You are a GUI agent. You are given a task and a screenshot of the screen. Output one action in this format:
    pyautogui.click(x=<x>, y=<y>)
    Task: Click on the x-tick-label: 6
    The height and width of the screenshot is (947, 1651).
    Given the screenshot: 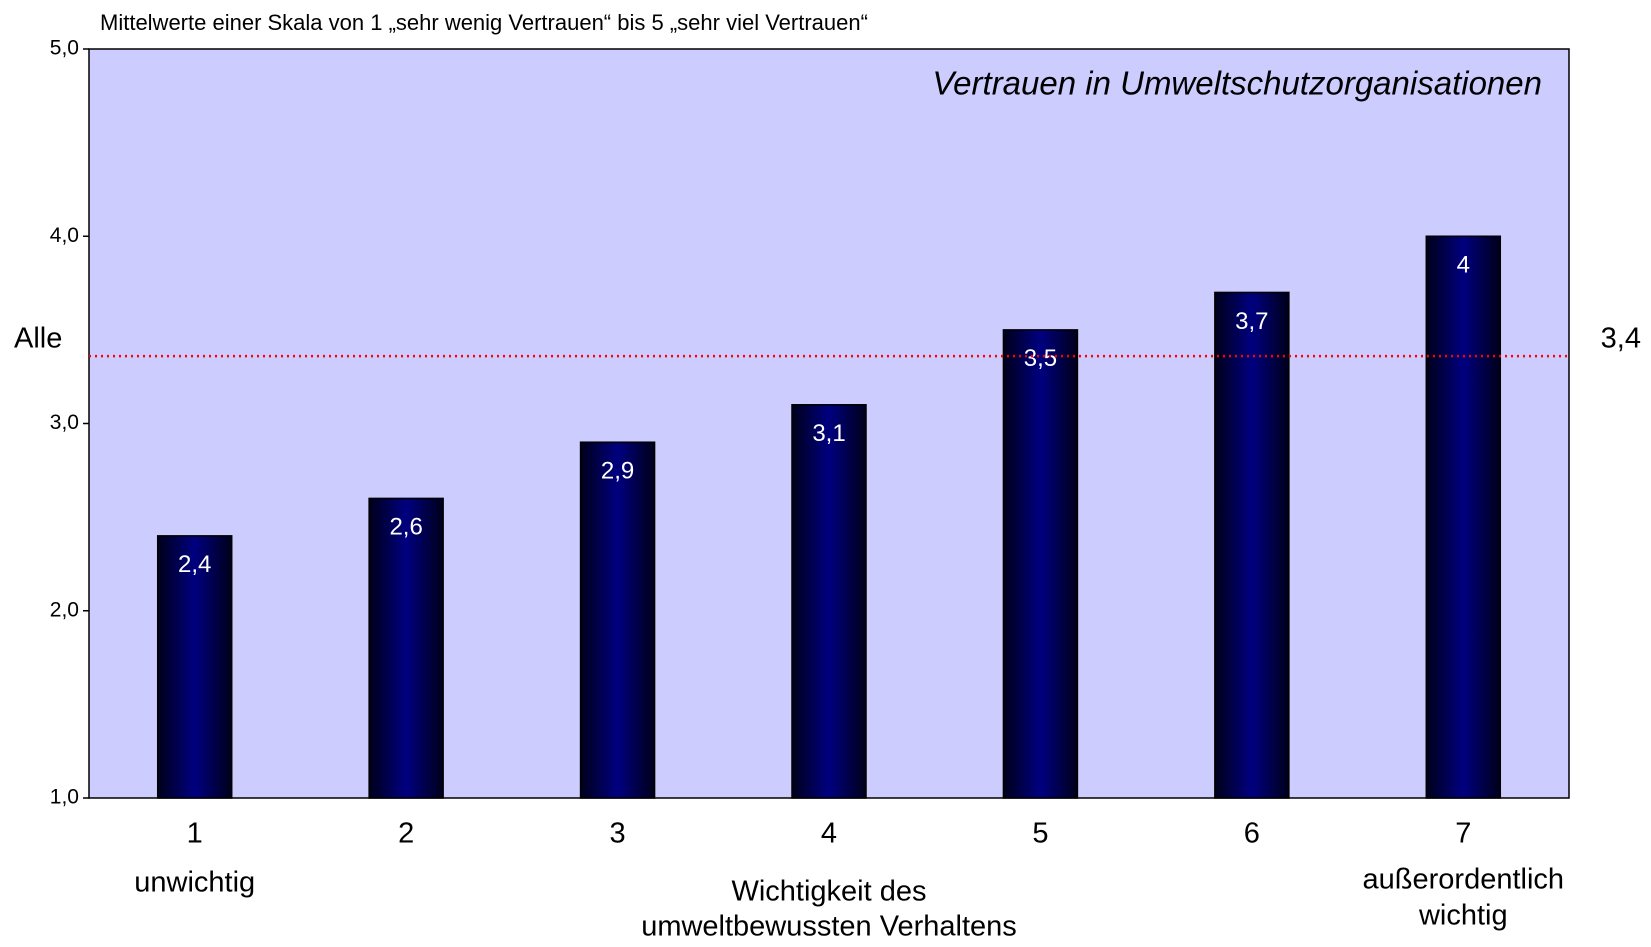 What is the action you would take?
    pyautogui.click(x=1252, y=834)
    